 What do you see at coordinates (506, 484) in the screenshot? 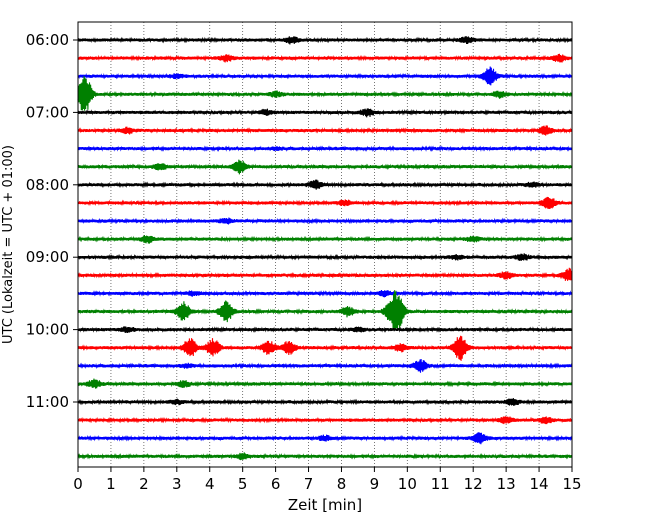
I see `x-tick-label: 13` at bounding box center [506, 484].